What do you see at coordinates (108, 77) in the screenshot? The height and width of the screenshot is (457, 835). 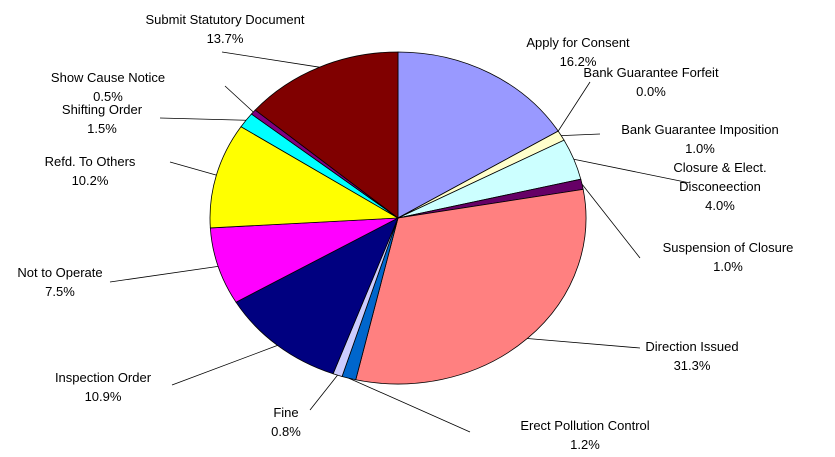 I see `slice-label: Show Cause Notice` at bounding box center [108, 77].